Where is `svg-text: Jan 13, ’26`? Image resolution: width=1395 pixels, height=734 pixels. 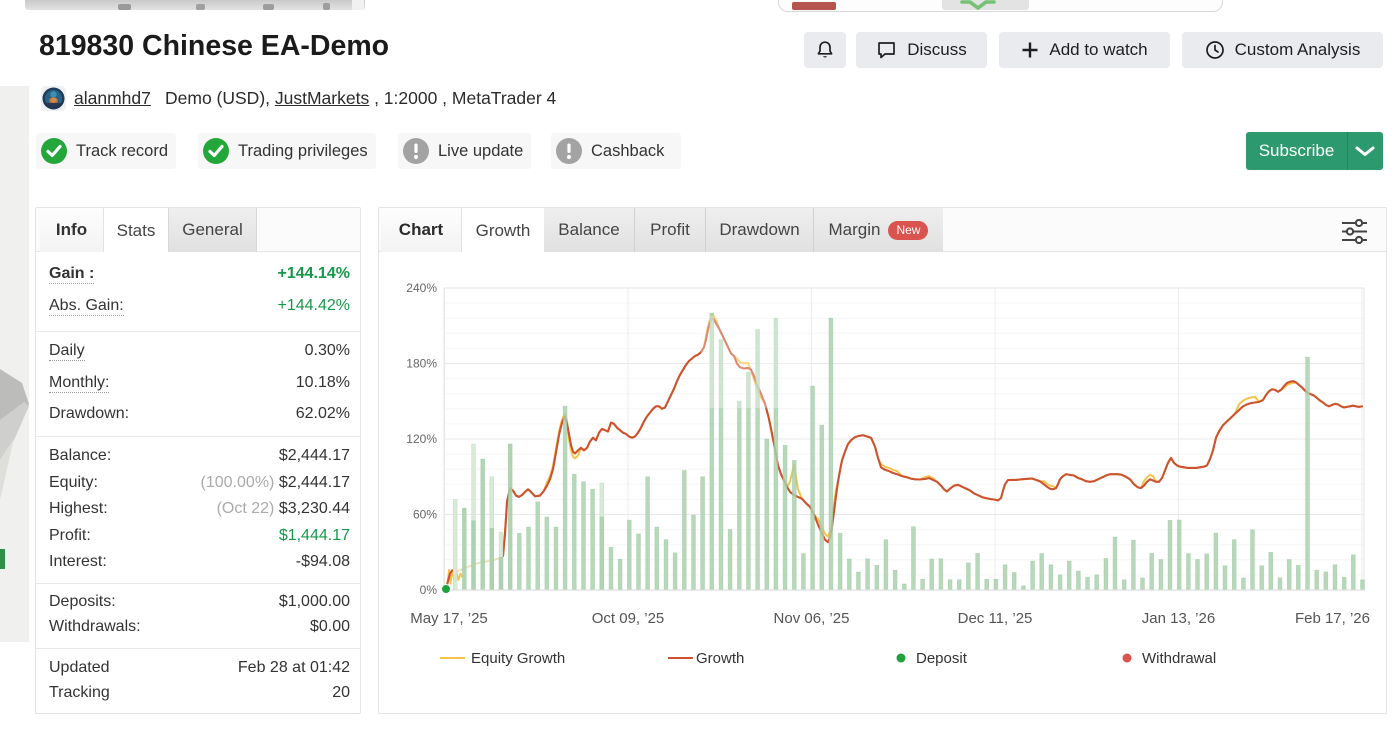 svg-text: Jan 13, ’26 is located at coordinates (1178, 618).